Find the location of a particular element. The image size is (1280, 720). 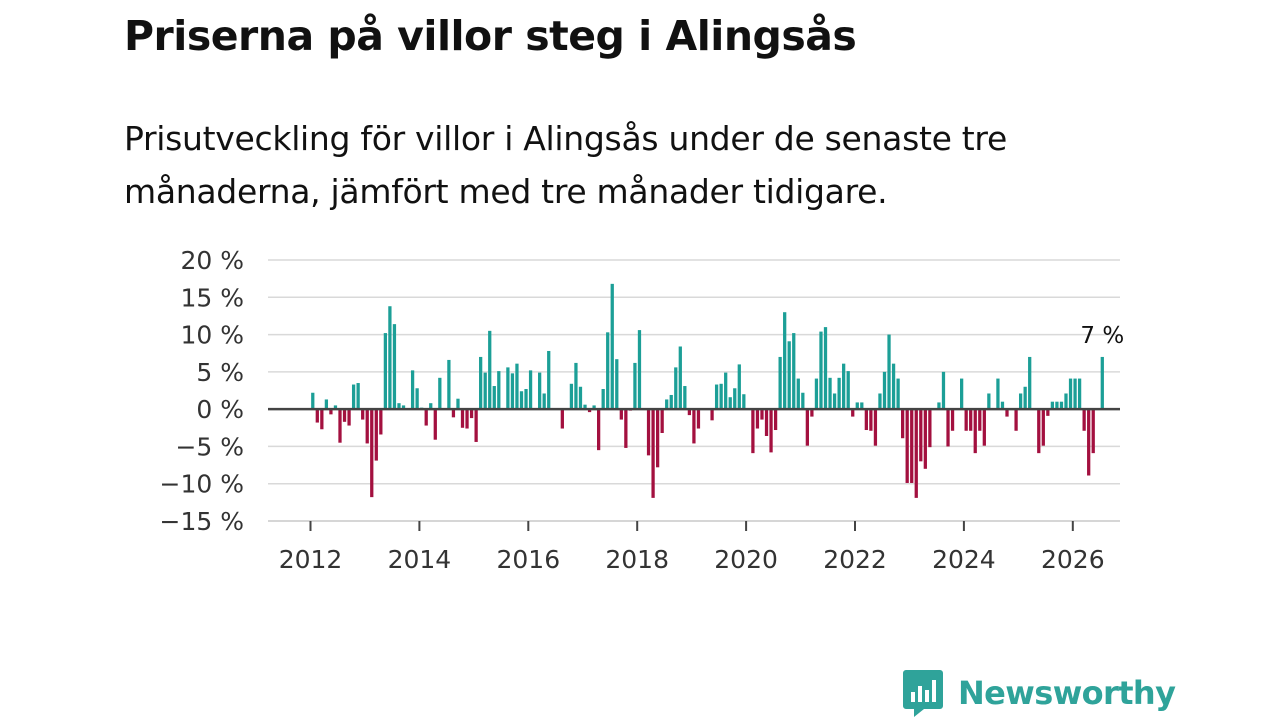

y-tick-label: 0 % is located at coordinates (220, 409).